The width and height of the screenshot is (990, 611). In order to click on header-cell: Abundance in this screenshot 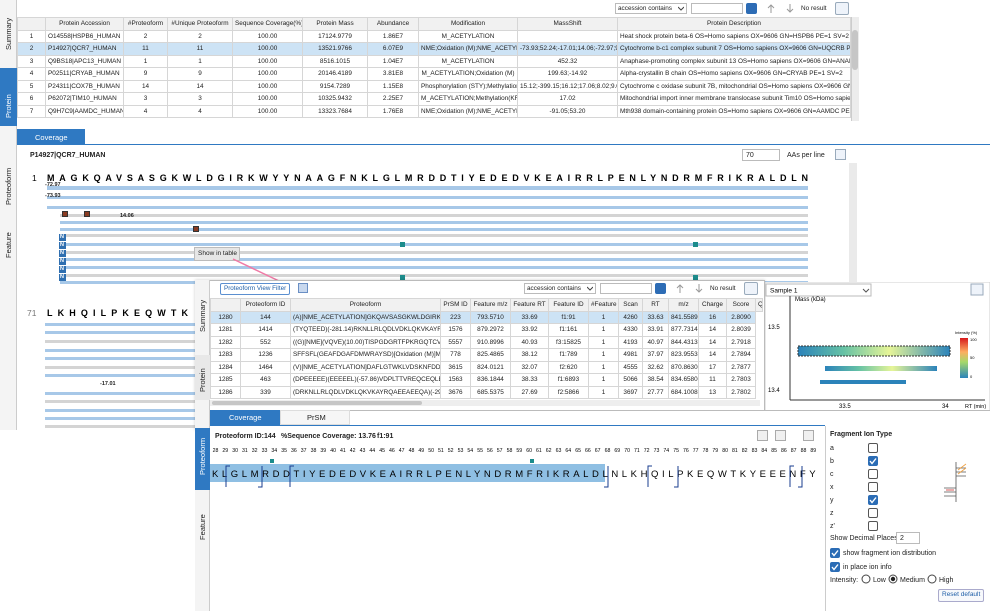, I will do `click(393, 24)`.